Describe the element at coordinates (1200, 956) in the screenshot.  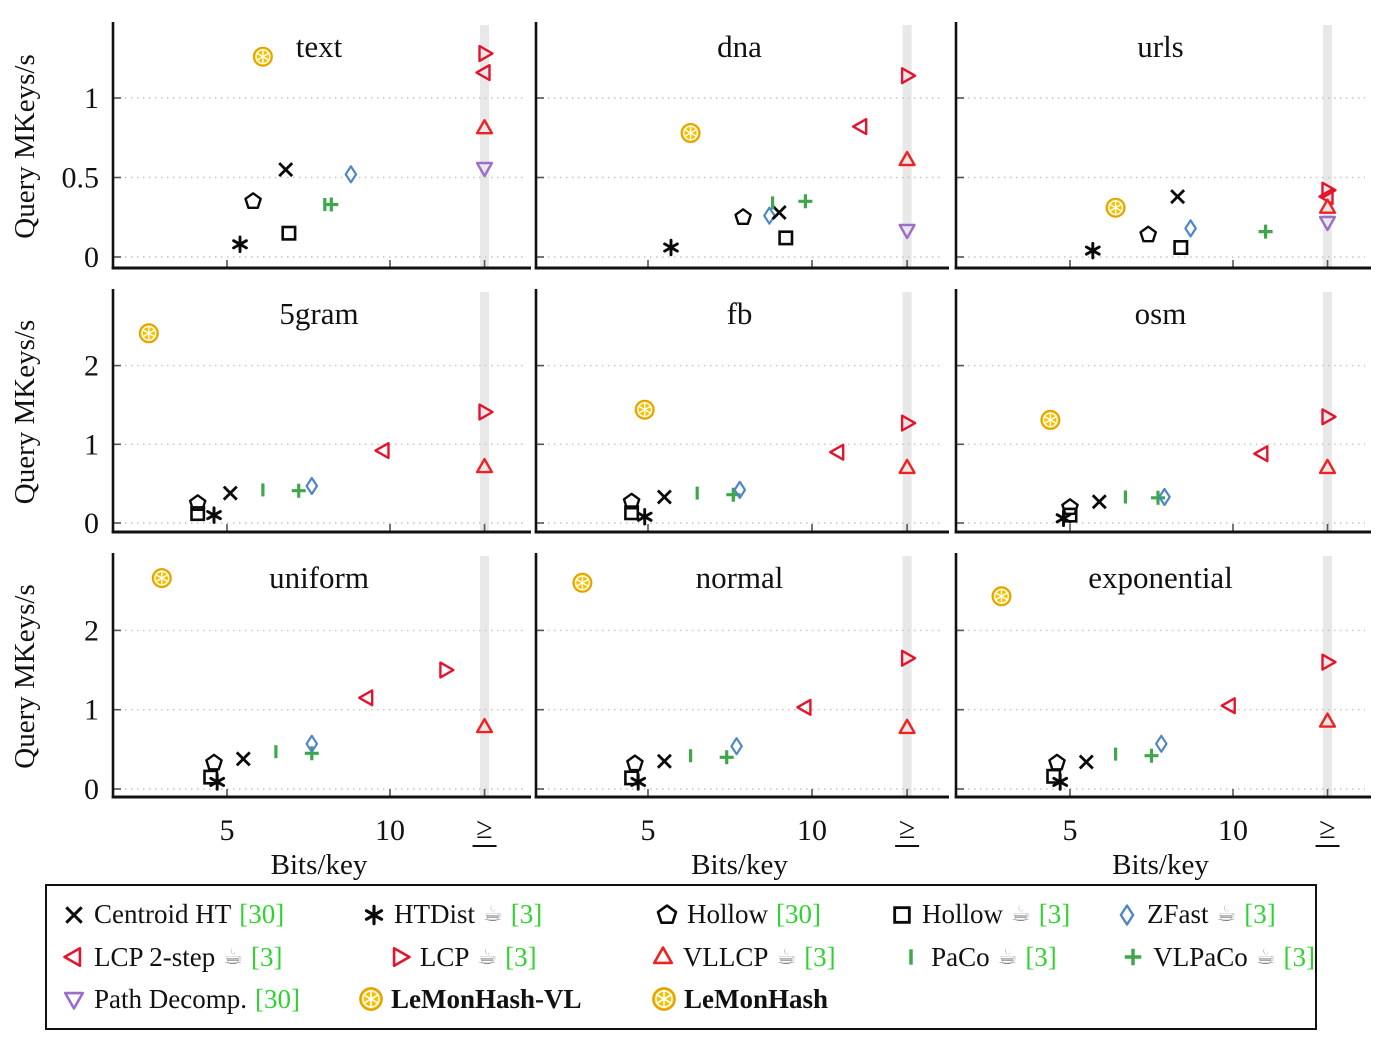
I see `legend-label: VLPaCo` at that location.